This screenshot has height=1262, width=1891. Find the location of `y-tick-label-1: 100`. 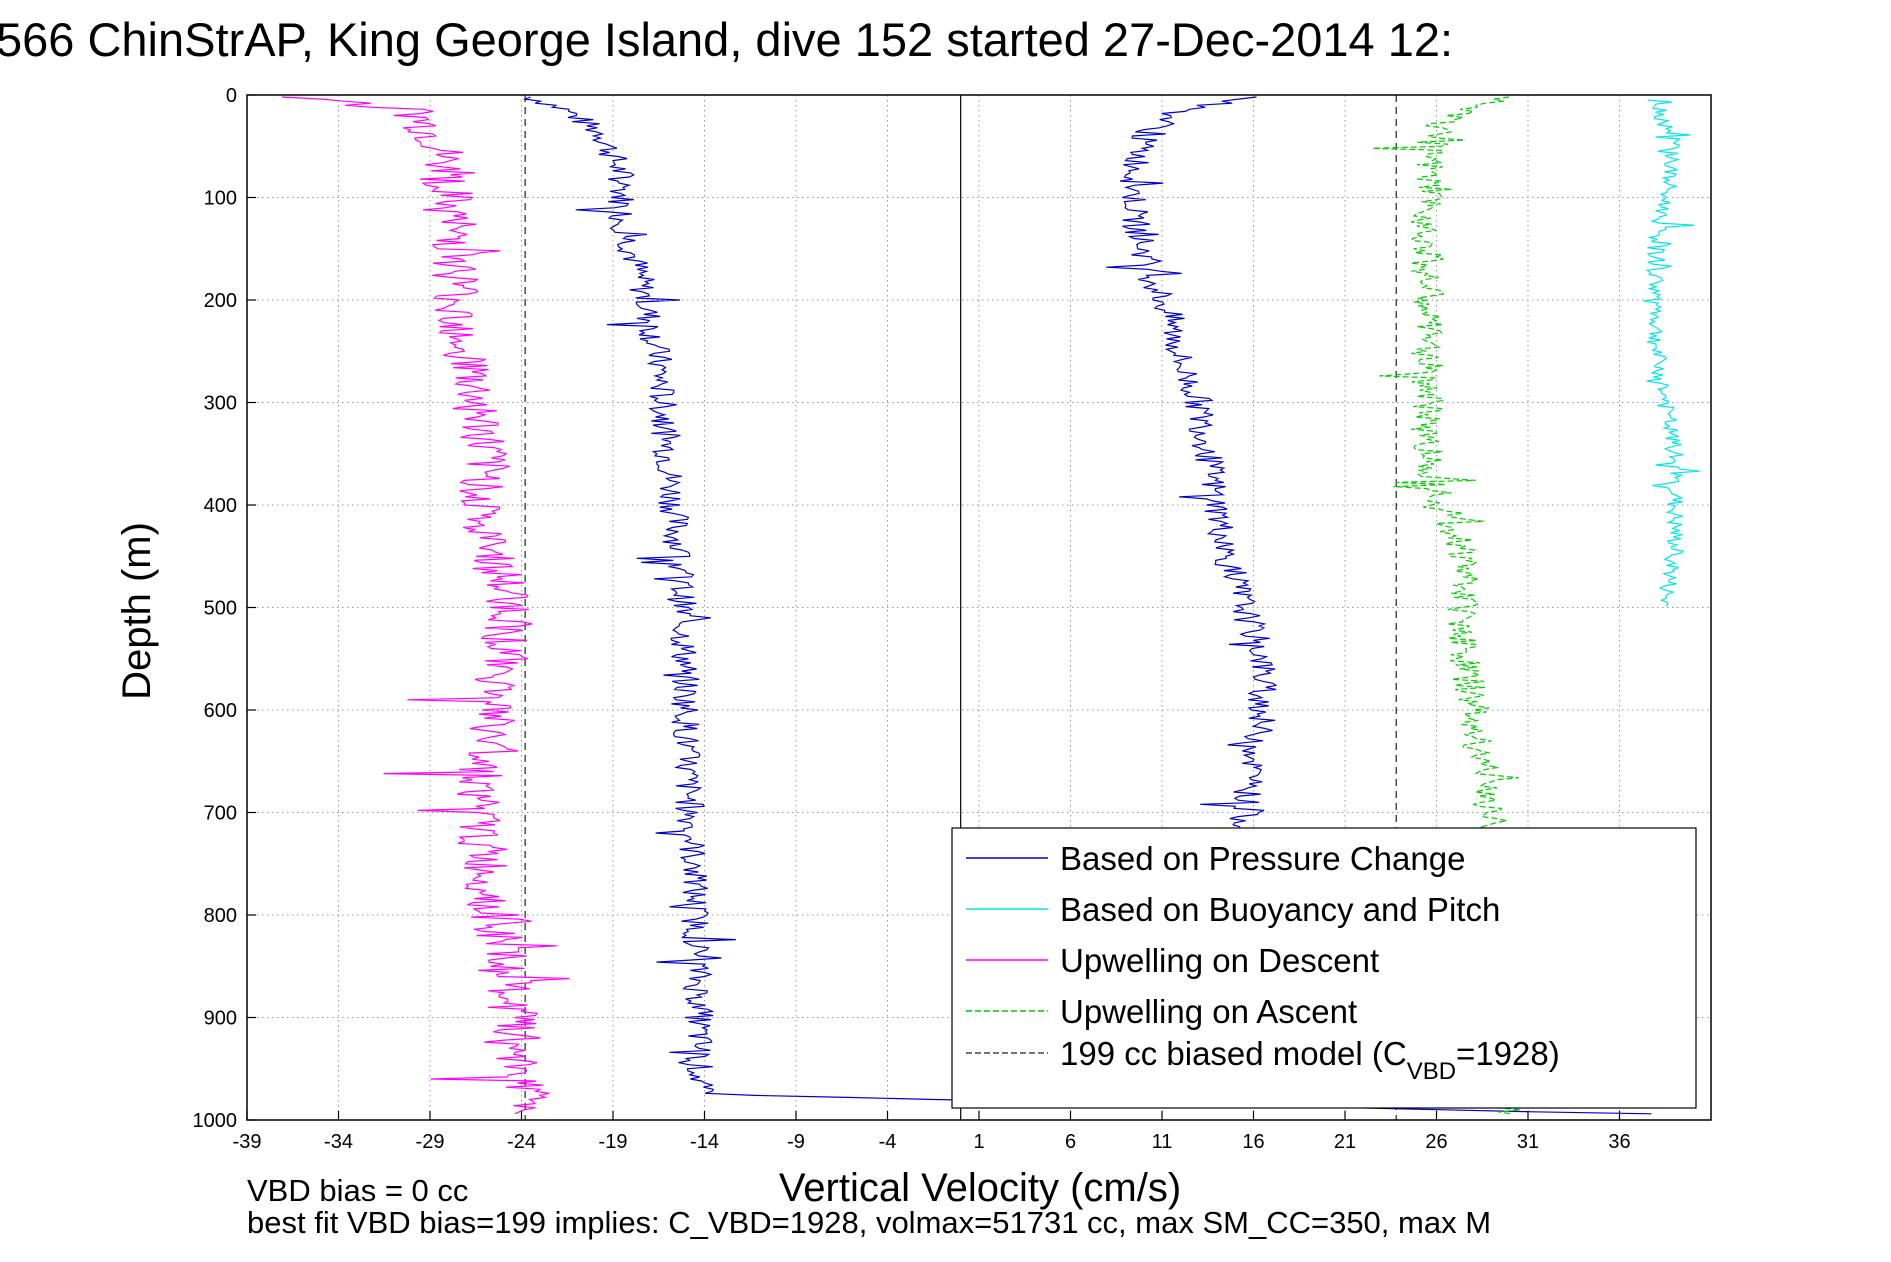

y-tick-label-1: 100 is located at coordinates (220, 199).